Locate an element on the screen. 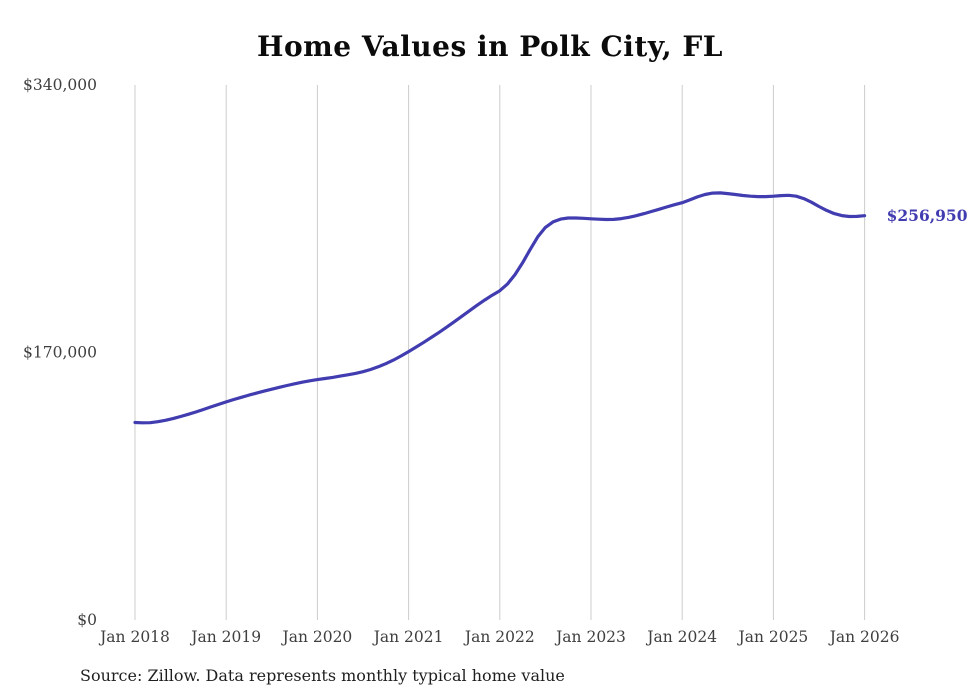  y-axis-tick-label: $340,000 is located at coordinates (60, 85).